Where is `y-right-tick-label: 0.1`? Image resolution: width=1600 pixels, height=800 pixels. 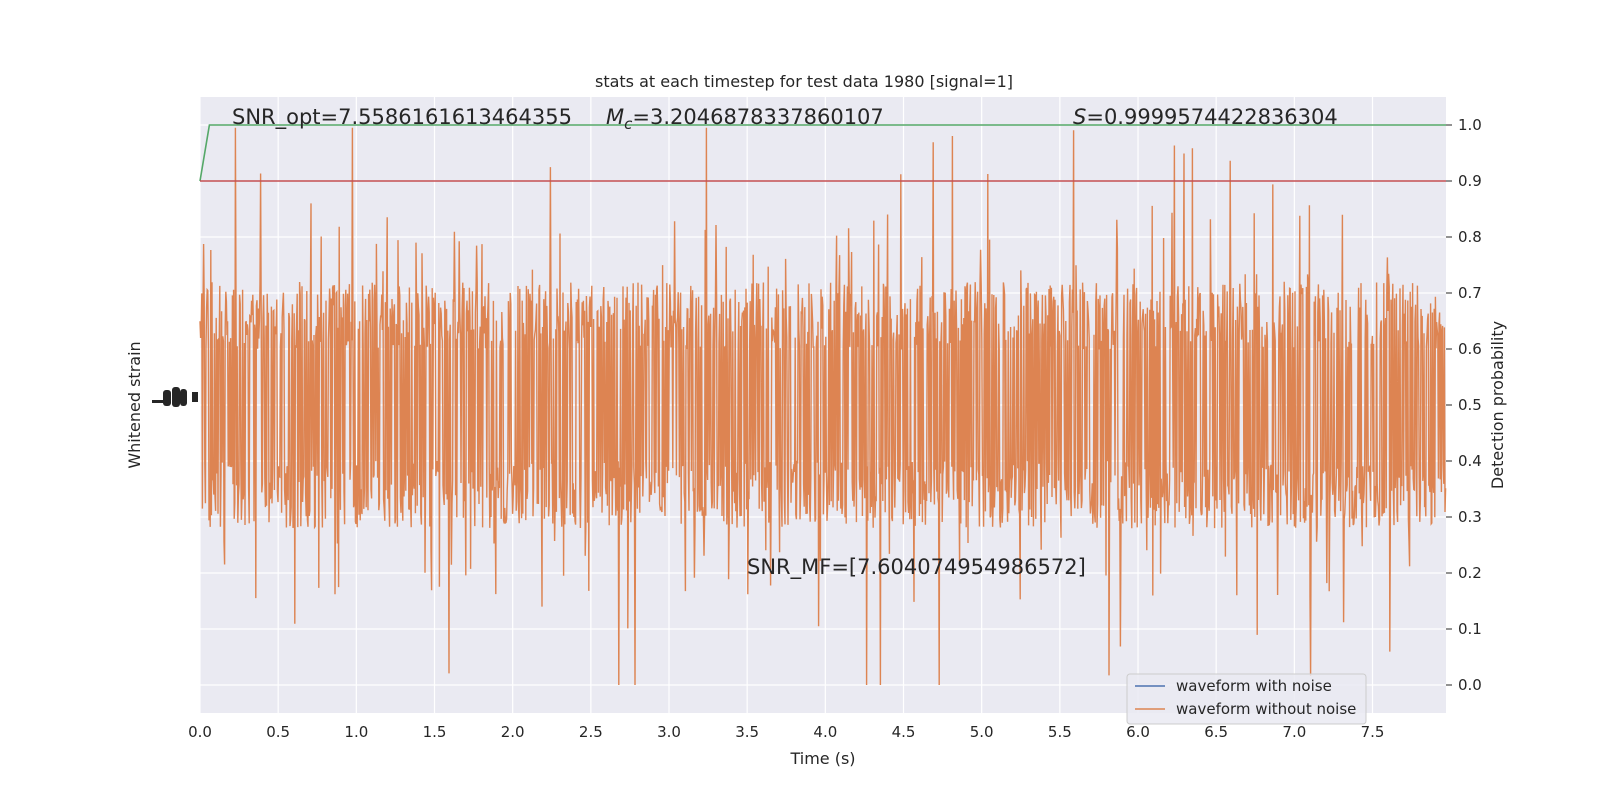 y-right-tick-label: 0.1 is located at coordinates (1470, 629).